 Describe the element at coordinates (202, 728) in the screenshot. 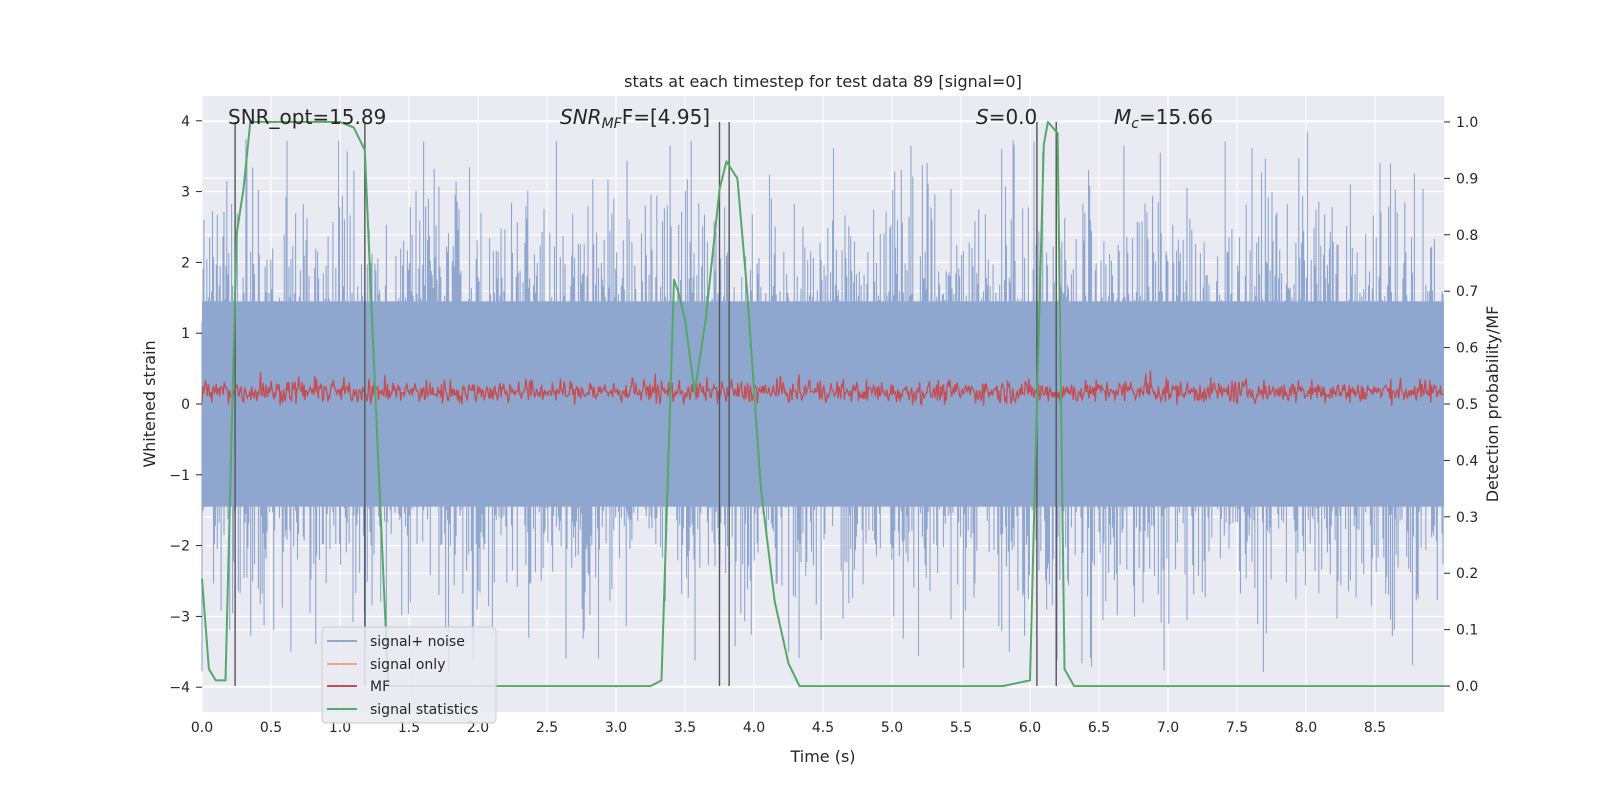

I see `x-tick-label: 0.0` at that location.